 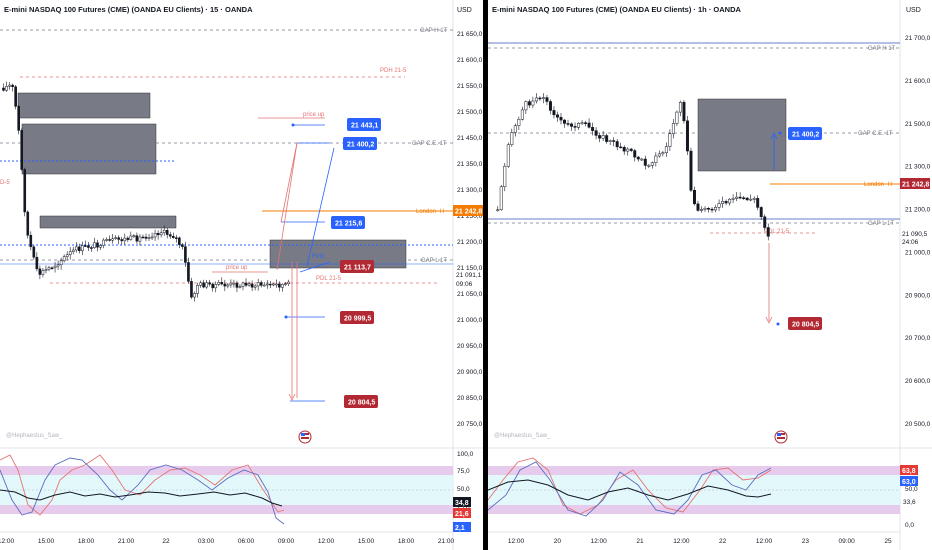 What do you see at coordinates (470, 138) in the screenshot?
I see `price-axis-15m-tick: 21 450,0` at bounding box center [470, 138].